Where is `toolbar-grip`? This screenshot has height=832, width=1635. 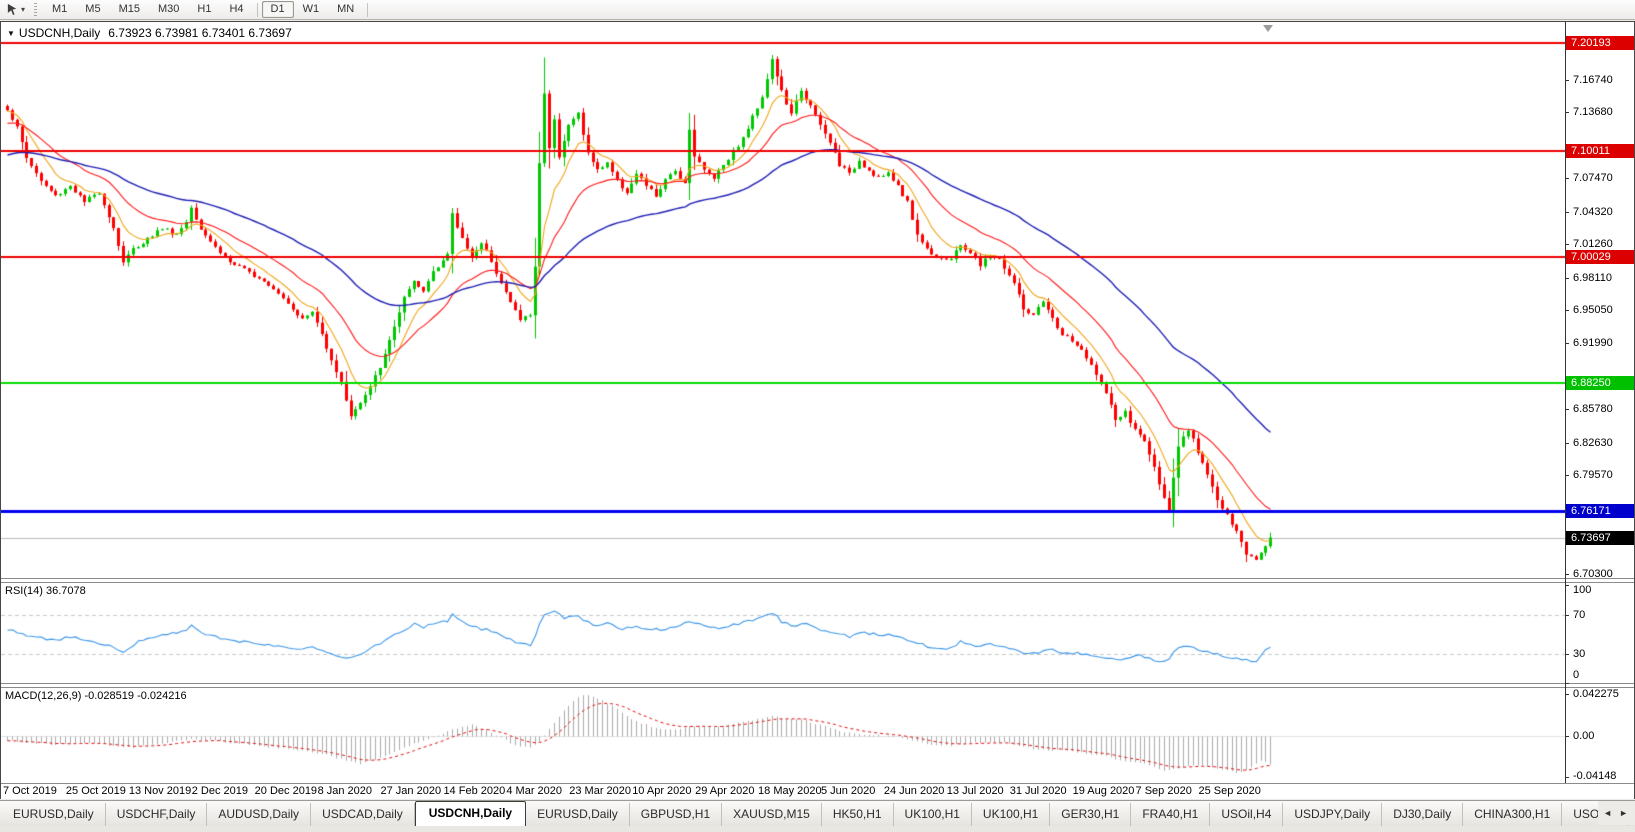
toolbar-grip is located at coordinates (35, 9).